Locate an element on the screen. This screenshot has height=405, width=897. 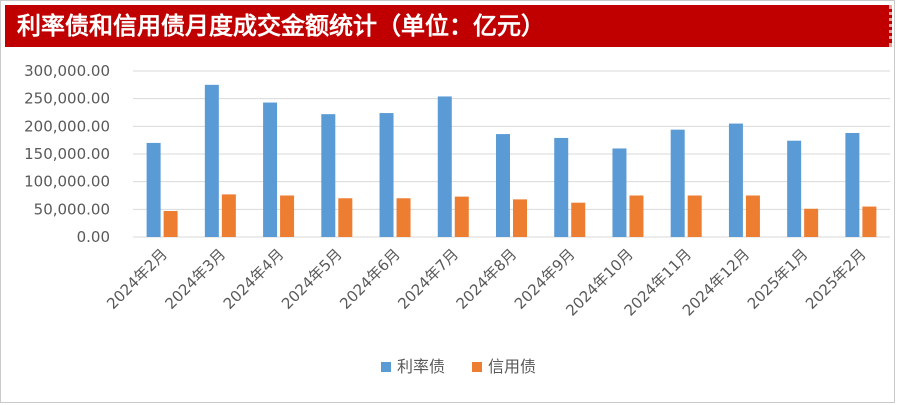
y-tick-label: 100,000.00 is located at coordinates (67, 182).